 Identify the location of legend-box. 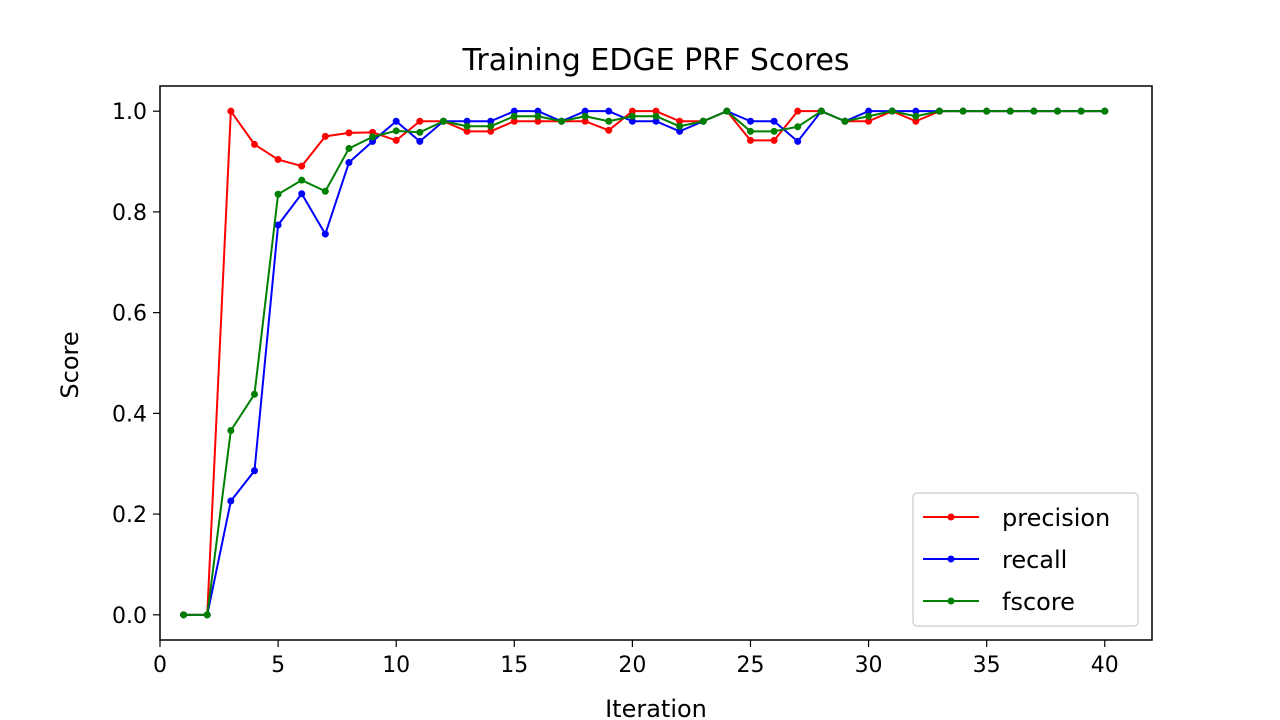
(1025, 559).